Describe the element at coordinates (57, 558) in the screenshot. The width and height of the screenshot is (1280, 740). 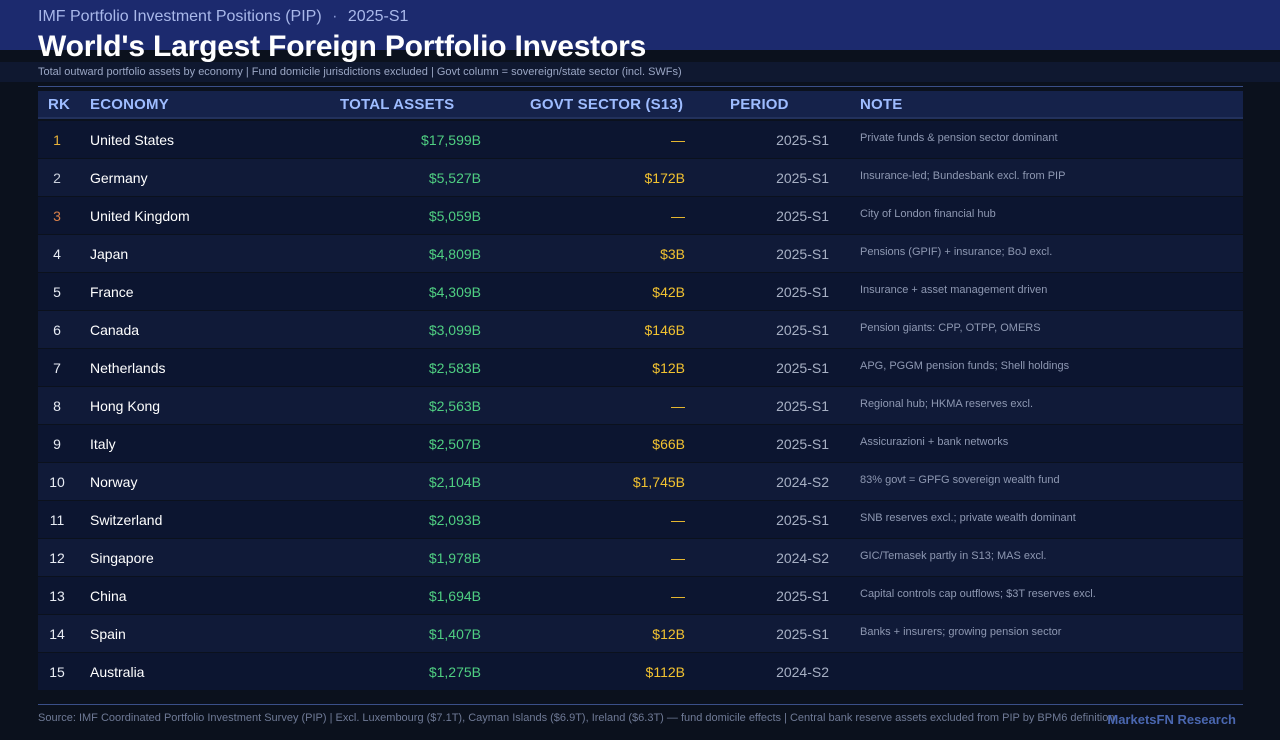
I see `rank-cell: 12` at that location.